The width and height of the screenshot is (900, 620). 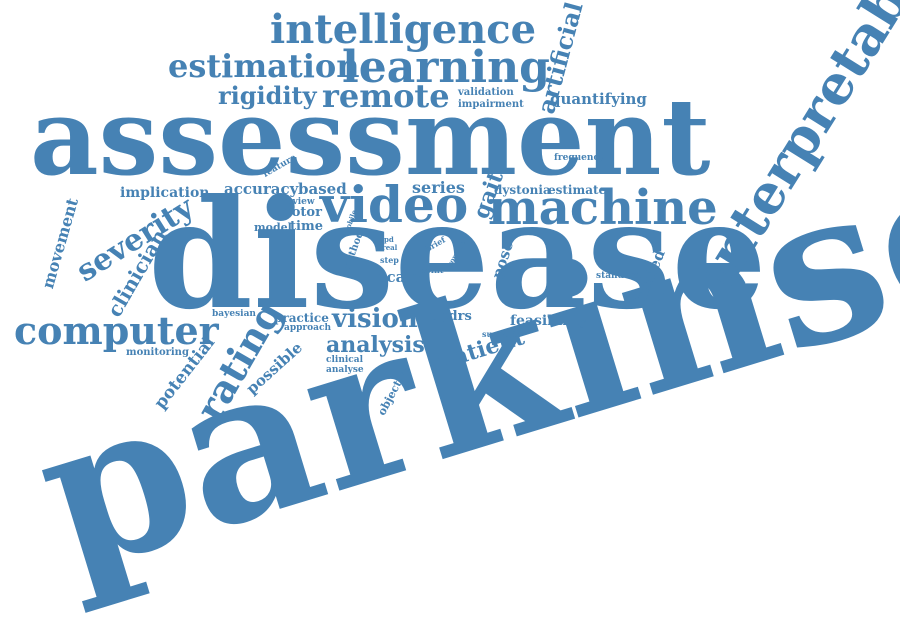 What do you see at coordinates (165, 193) in the screenshot?
I see `word-implication: implication` at bounding box center [165, 193].